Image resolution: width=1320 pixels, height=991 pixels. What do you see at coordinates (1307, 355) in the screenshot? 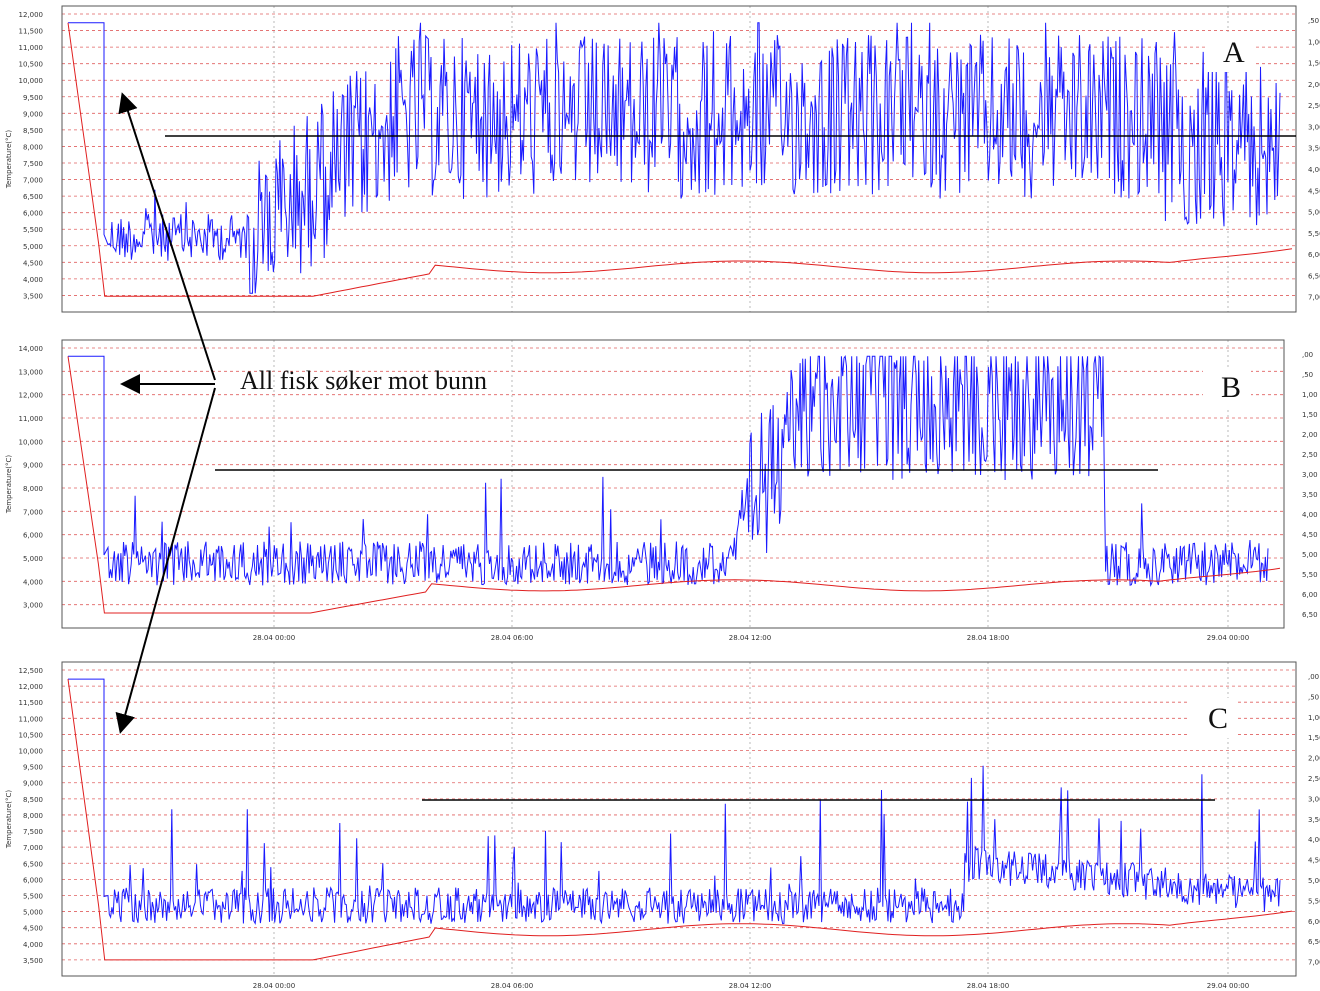
I see `y2-tick-label: ,00` at bounding box center [1307, 355].